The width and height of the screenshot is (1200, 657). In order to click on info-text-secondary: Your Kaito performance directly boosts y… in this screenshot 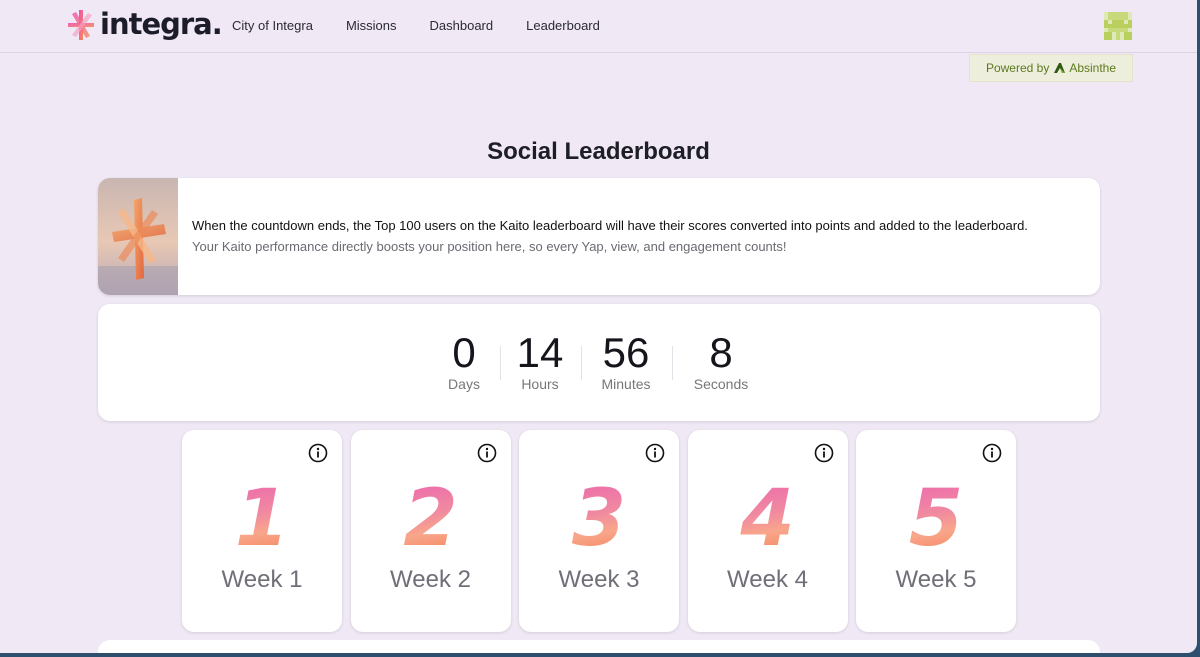, I will do `click(489, 246)`.